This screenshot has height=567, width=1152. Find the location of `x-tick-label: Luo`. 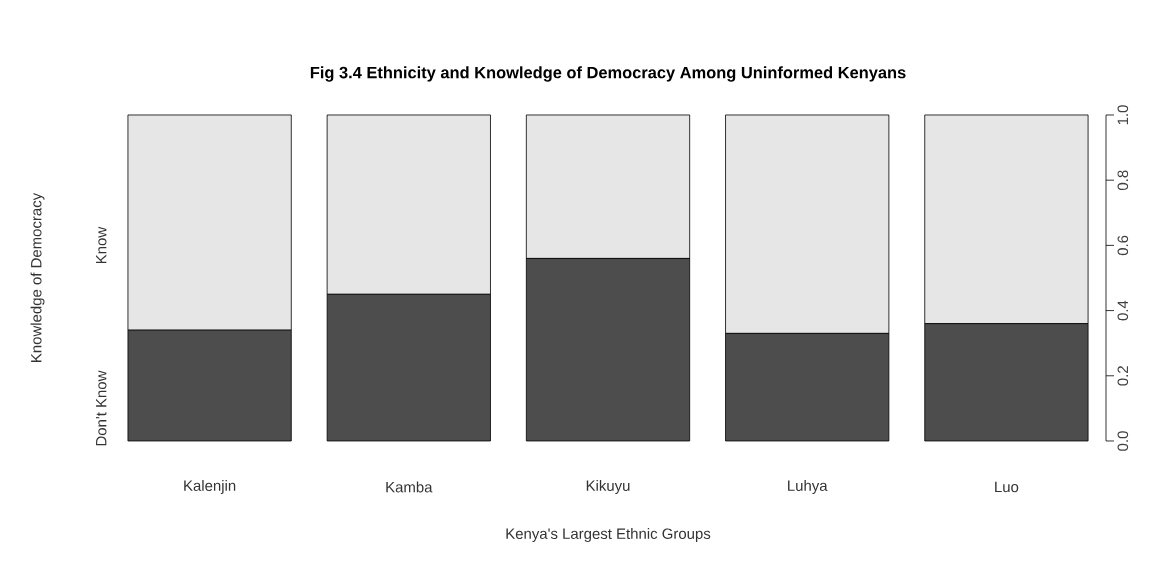

x-tick-label: Luo is located at coordinates (1007, 487).